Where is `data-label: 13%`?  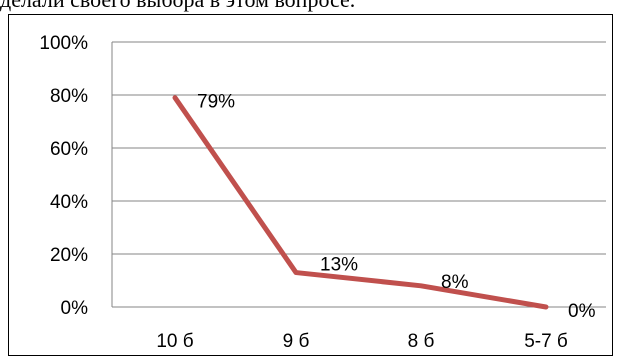
data-label: 13% is located at coordinates (339, 265).